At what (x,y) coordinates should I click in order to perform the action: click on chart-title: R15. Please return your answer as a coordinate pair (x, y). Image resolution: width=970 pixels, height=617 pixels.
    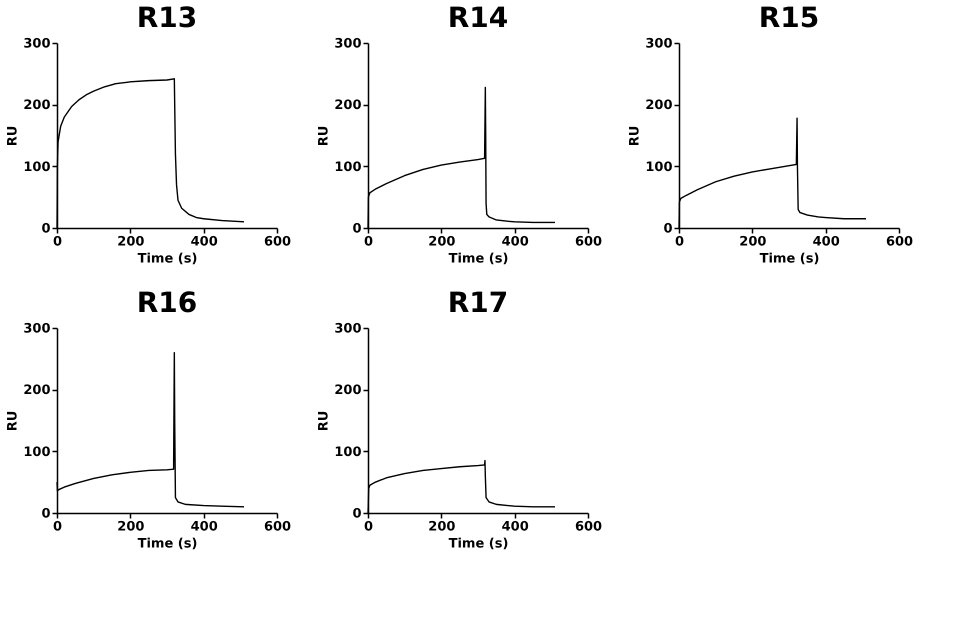
    Looking at the image, I should click on (789, 17).